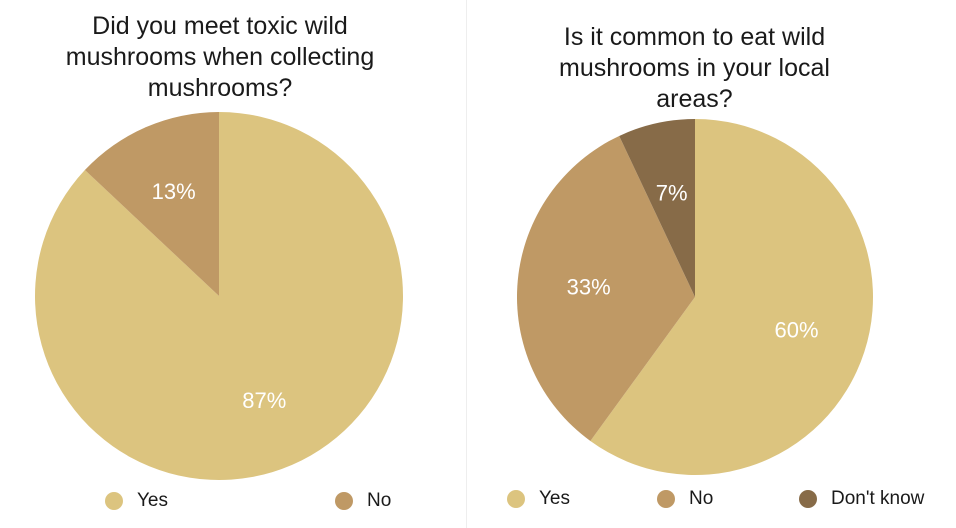 The height and width of the screenshot is (528, 956). I want to click on legend-label: Don't know, so click(878, 498).